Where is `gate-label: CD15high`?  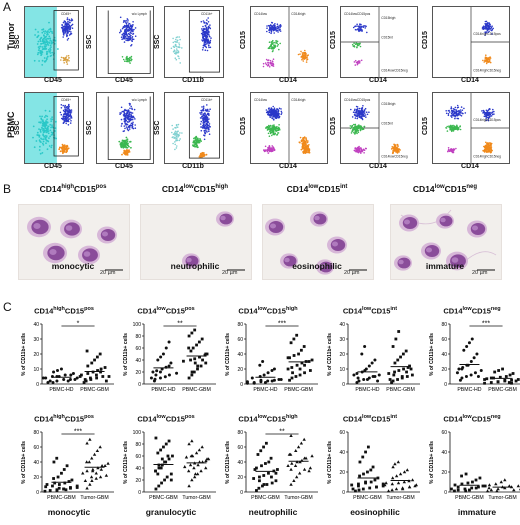 gate-label: CD15high is located at coordinates (388, 104).